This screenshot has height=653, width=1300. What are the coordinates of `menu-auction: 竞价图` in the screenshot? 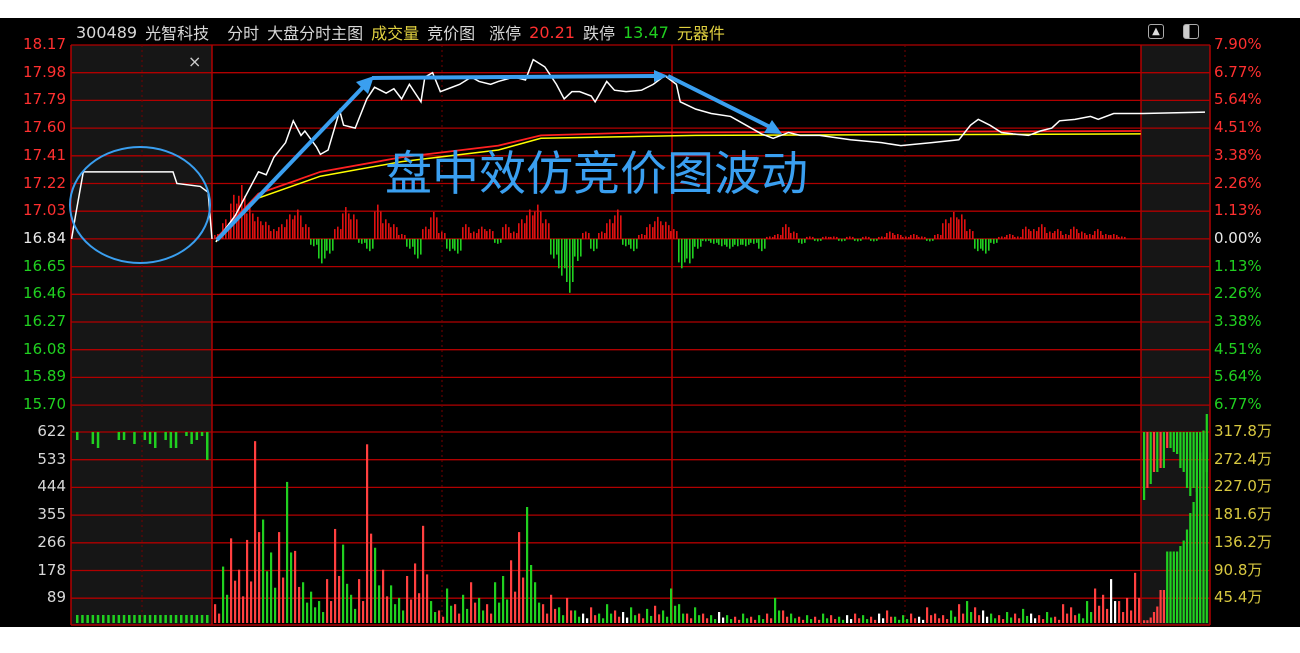 It's located at (451, 33).